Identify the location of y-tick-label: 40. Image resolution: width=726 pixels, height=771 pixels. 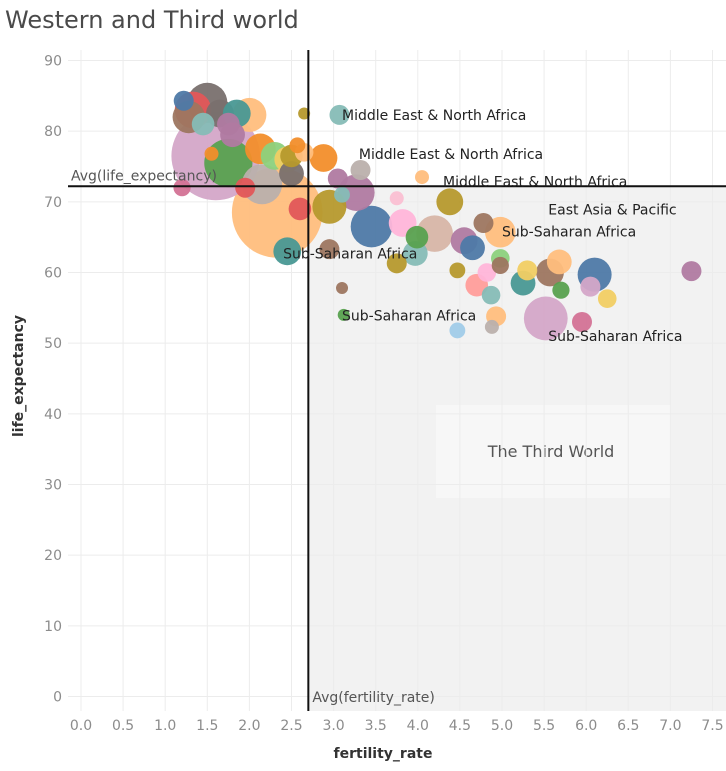
(53, 415).